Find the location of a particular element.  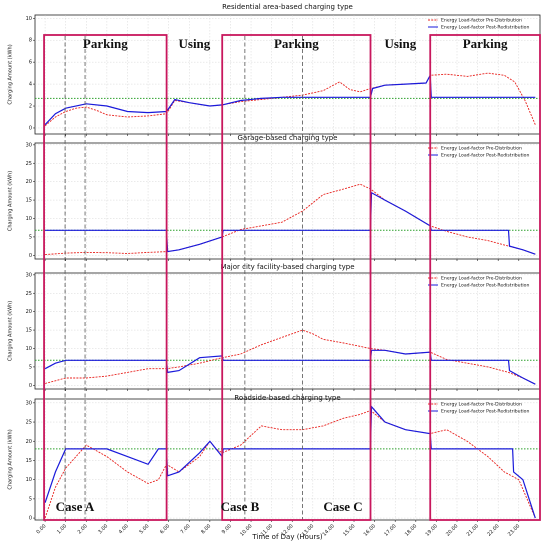

x-tick-label: 21.00 is located at coordinates (473, 530).